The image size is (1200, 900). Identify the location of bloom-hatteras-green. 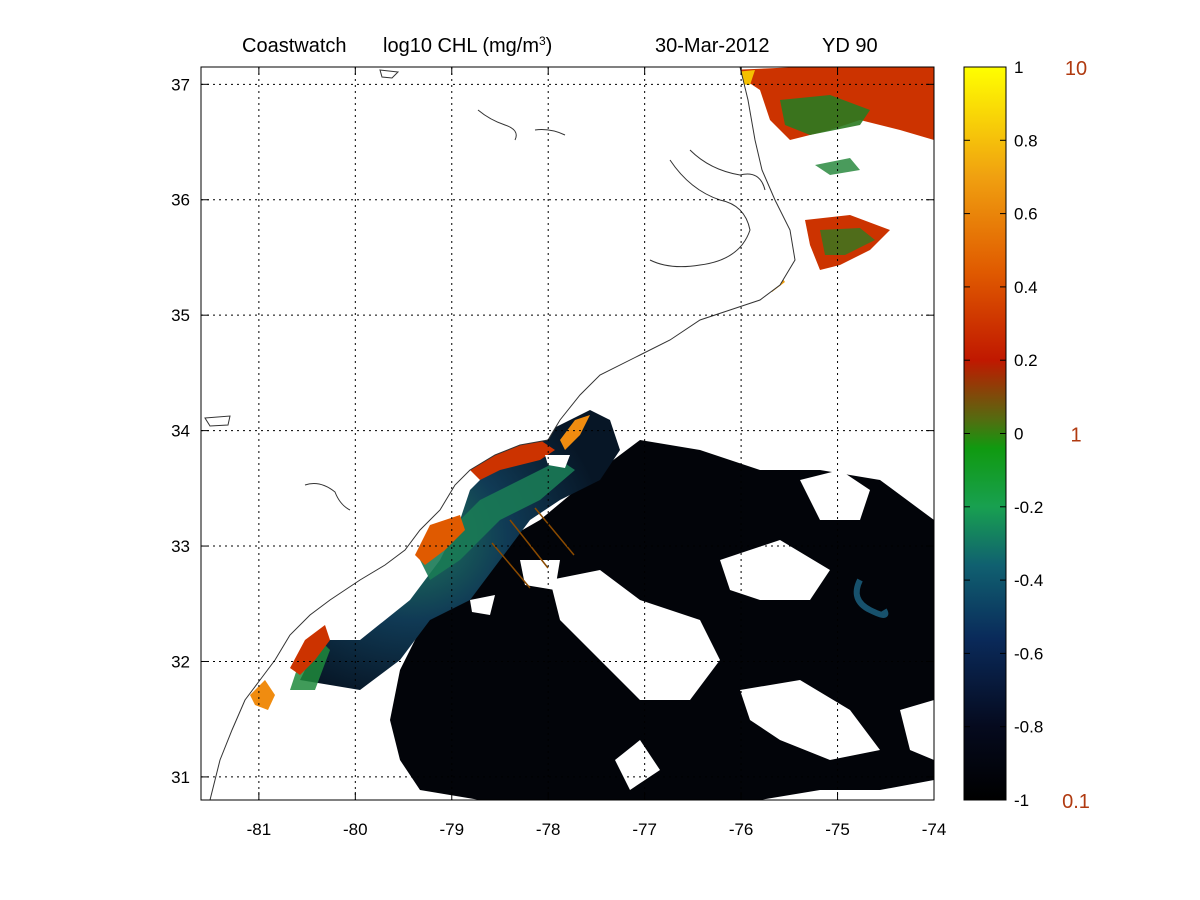
(847, 241).